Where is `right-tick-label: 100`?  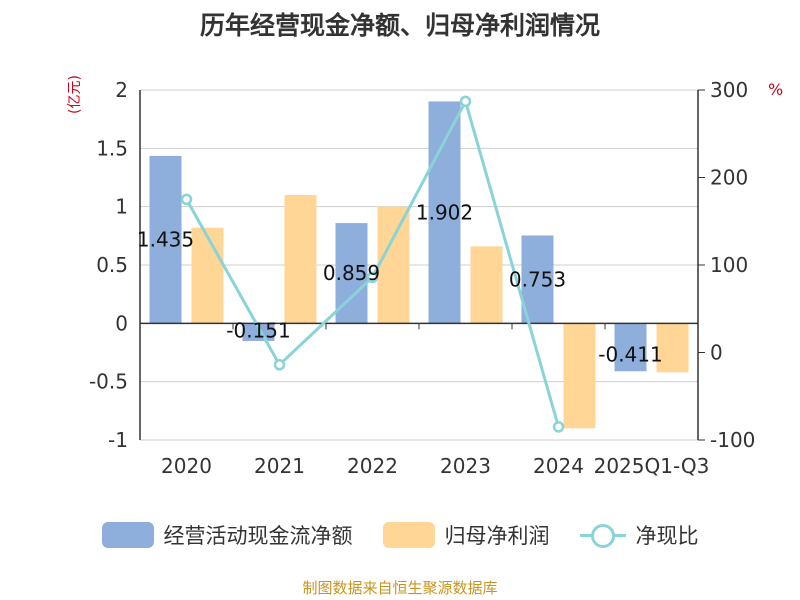
right-tick-label: 100 is located at coordinates (729, 265).